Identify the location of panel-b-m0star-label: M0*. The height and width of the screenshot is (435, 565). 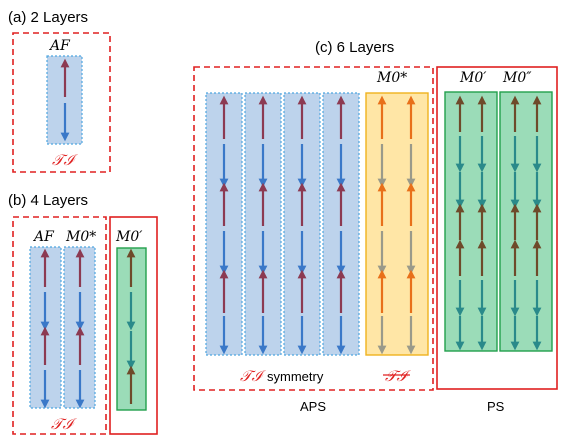
(80, 237).